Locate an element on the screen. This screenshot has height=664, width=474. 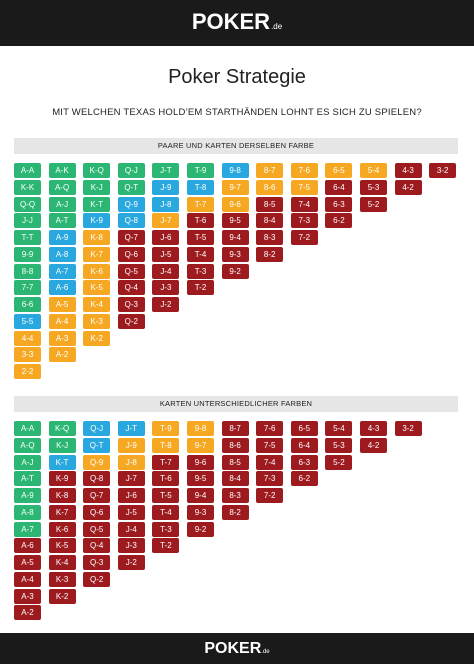
hand-cell: 7-7 is located at coordinates (27, 288).